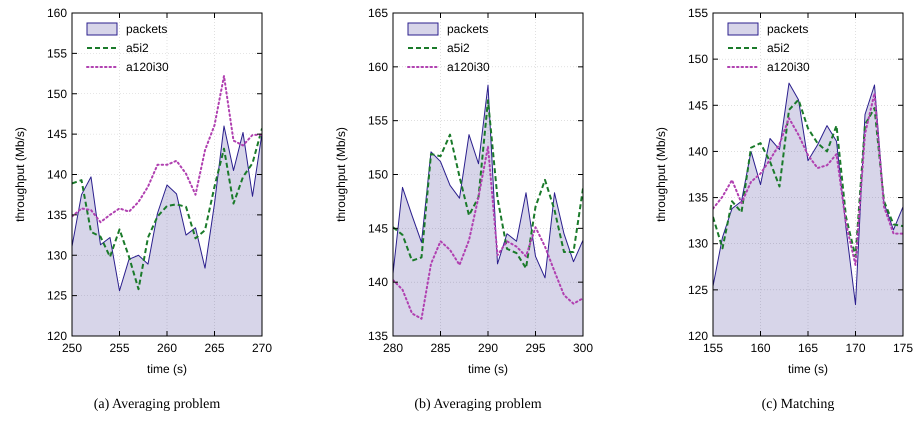  What do you see at coordinates (488, 348) in the screenshot?
I see `x-tick-label: 290` at bounding box center [488, 348].